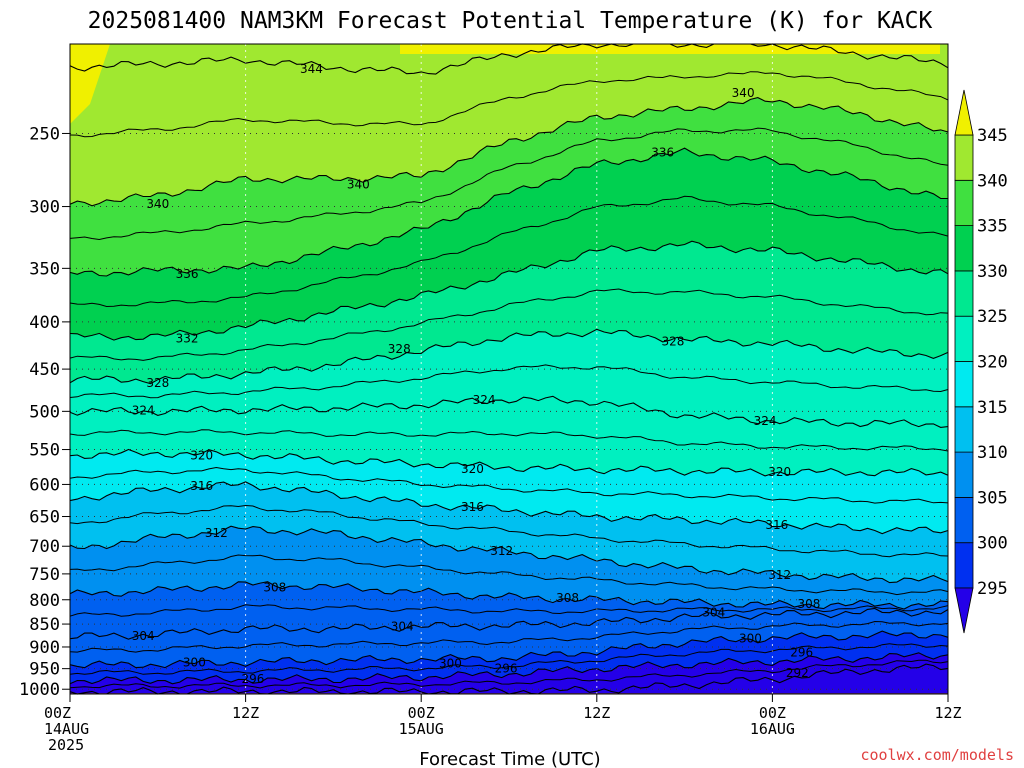 The height and width of the screenshot is (768, 1024). What do you see at coordinates (992, 589) in the screenshot?
I see `colorbar-tick-label: 295` at bounding box center [992, 589].